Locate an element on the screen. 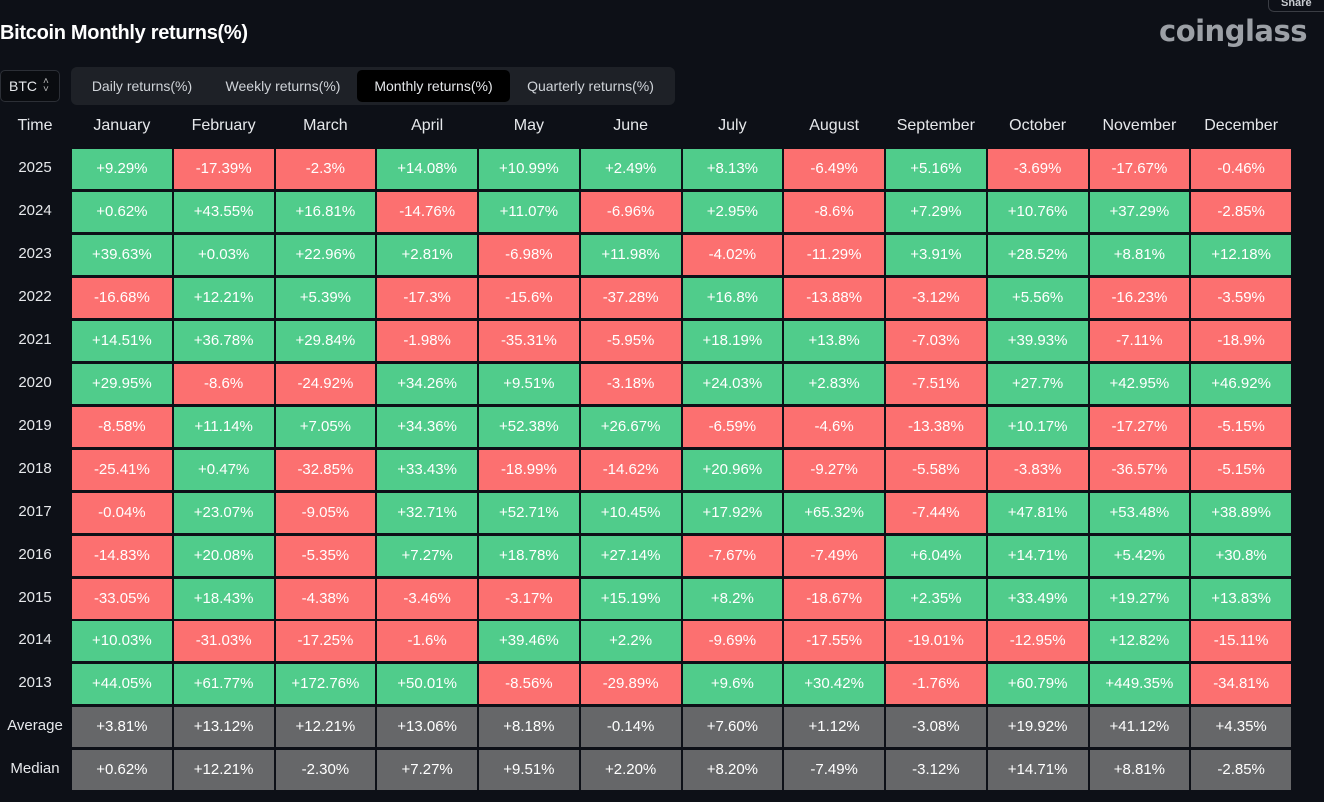 Image resolution: width=1324 pixels, height=802 pixels. column-header-january: January is located at coordinates (122, 125).